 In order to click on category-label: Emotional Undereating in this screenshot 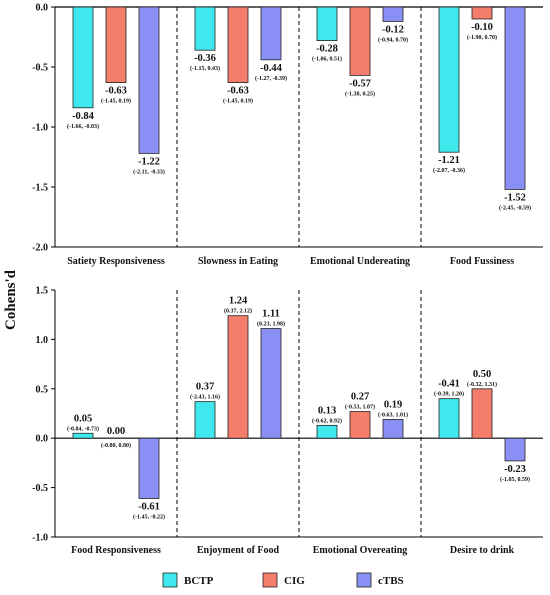, I will do `click(360, 261)`.